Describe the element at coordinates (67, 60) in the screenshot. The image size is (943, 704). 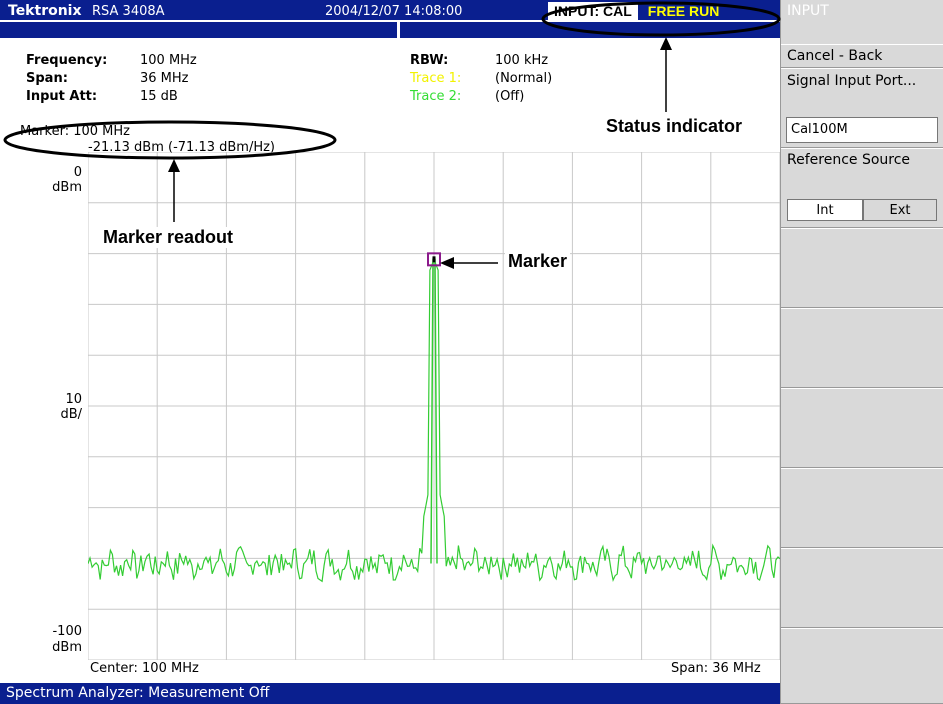
I see `frequency-label: Frequency:` at that location.